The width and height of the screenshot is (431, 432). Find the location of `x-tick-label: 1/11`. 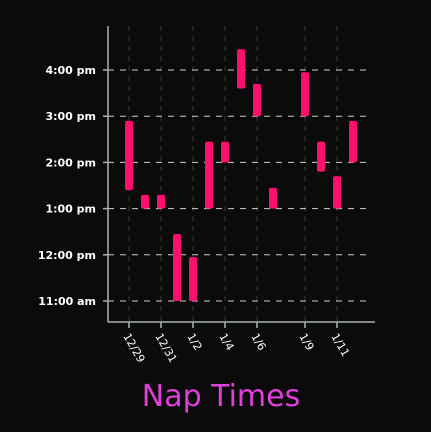

x-tick-label: 1/11 is located at coordinates (340, 345).